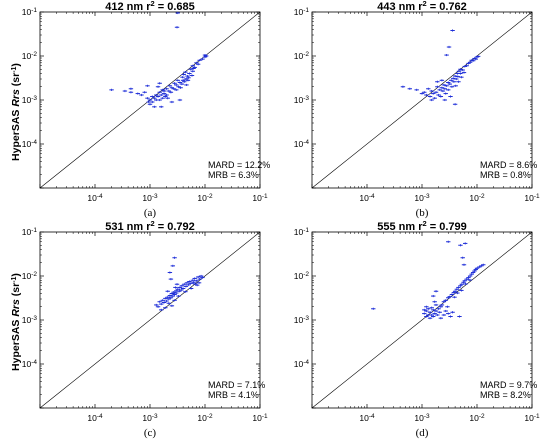 This screenshot has height=443, width=550. What do you see at coordinates (150, 6) in the screenshot?
I see `plot-title: 412 nm r2 = 0.685` at bounding box center [150, 6].